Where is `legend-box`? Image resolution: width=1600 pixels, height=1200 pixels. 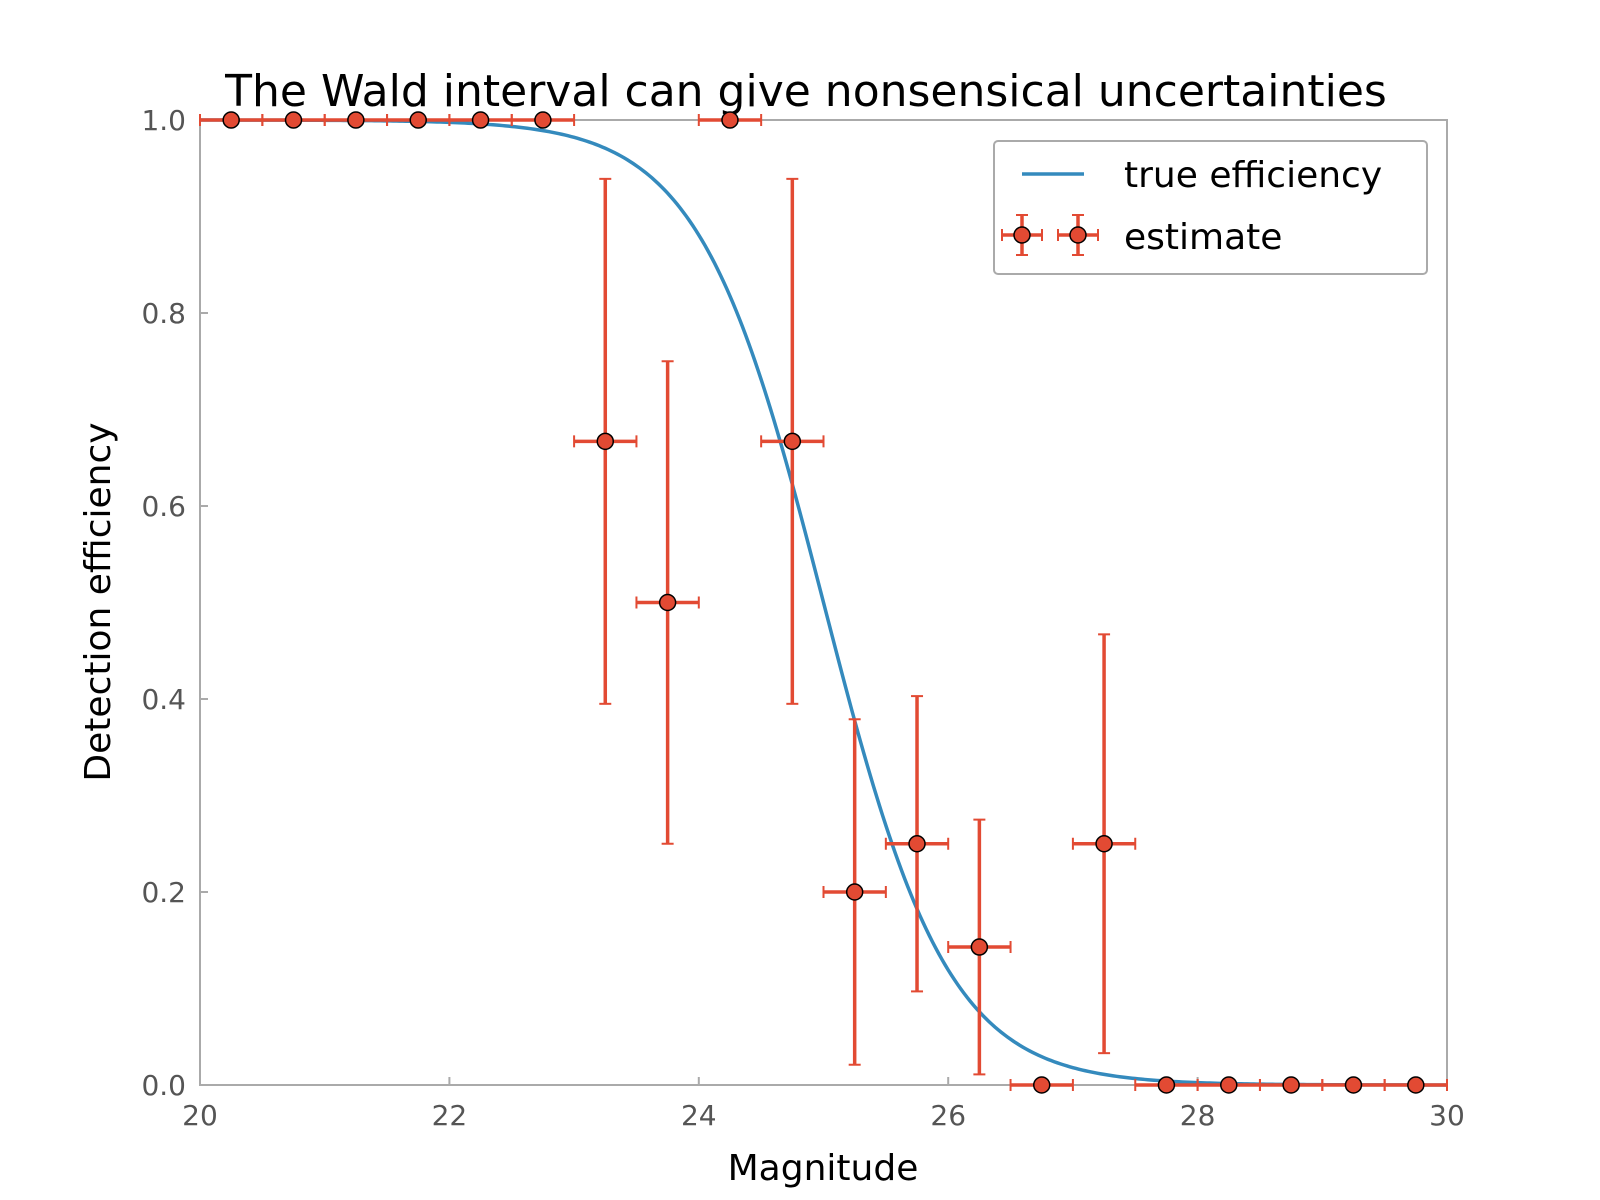
legend-box is located at coordinates (1210, 207).